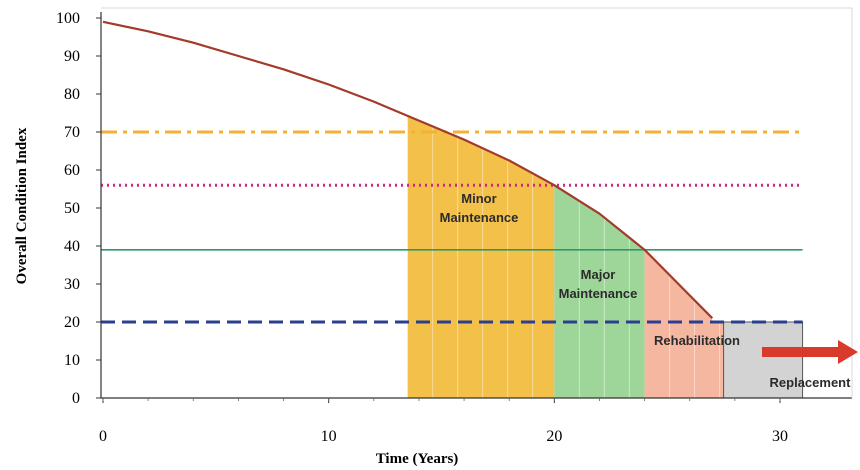  I want to click on y-tick-label: 10, so click(72, 360).